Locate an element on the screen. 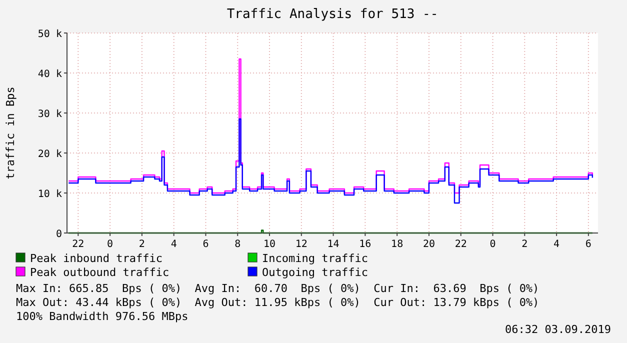 Image resolution: width=627 pixels, height=343 pixels. y-tick-label: 20 k is located at coordinates (50, 154).